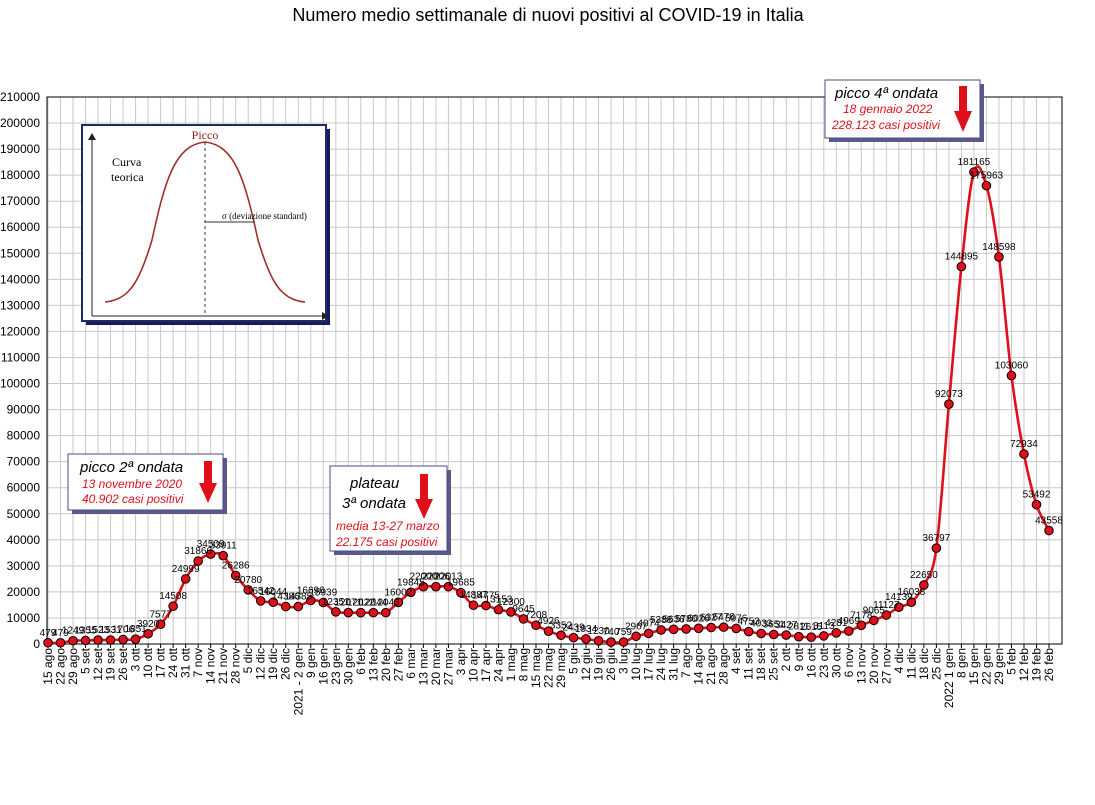 This screenshot has height=805, width=1095. Describe the element at coordinates (24, 436) in the screenshot. I see `y-tick-label: 80000` at that location.